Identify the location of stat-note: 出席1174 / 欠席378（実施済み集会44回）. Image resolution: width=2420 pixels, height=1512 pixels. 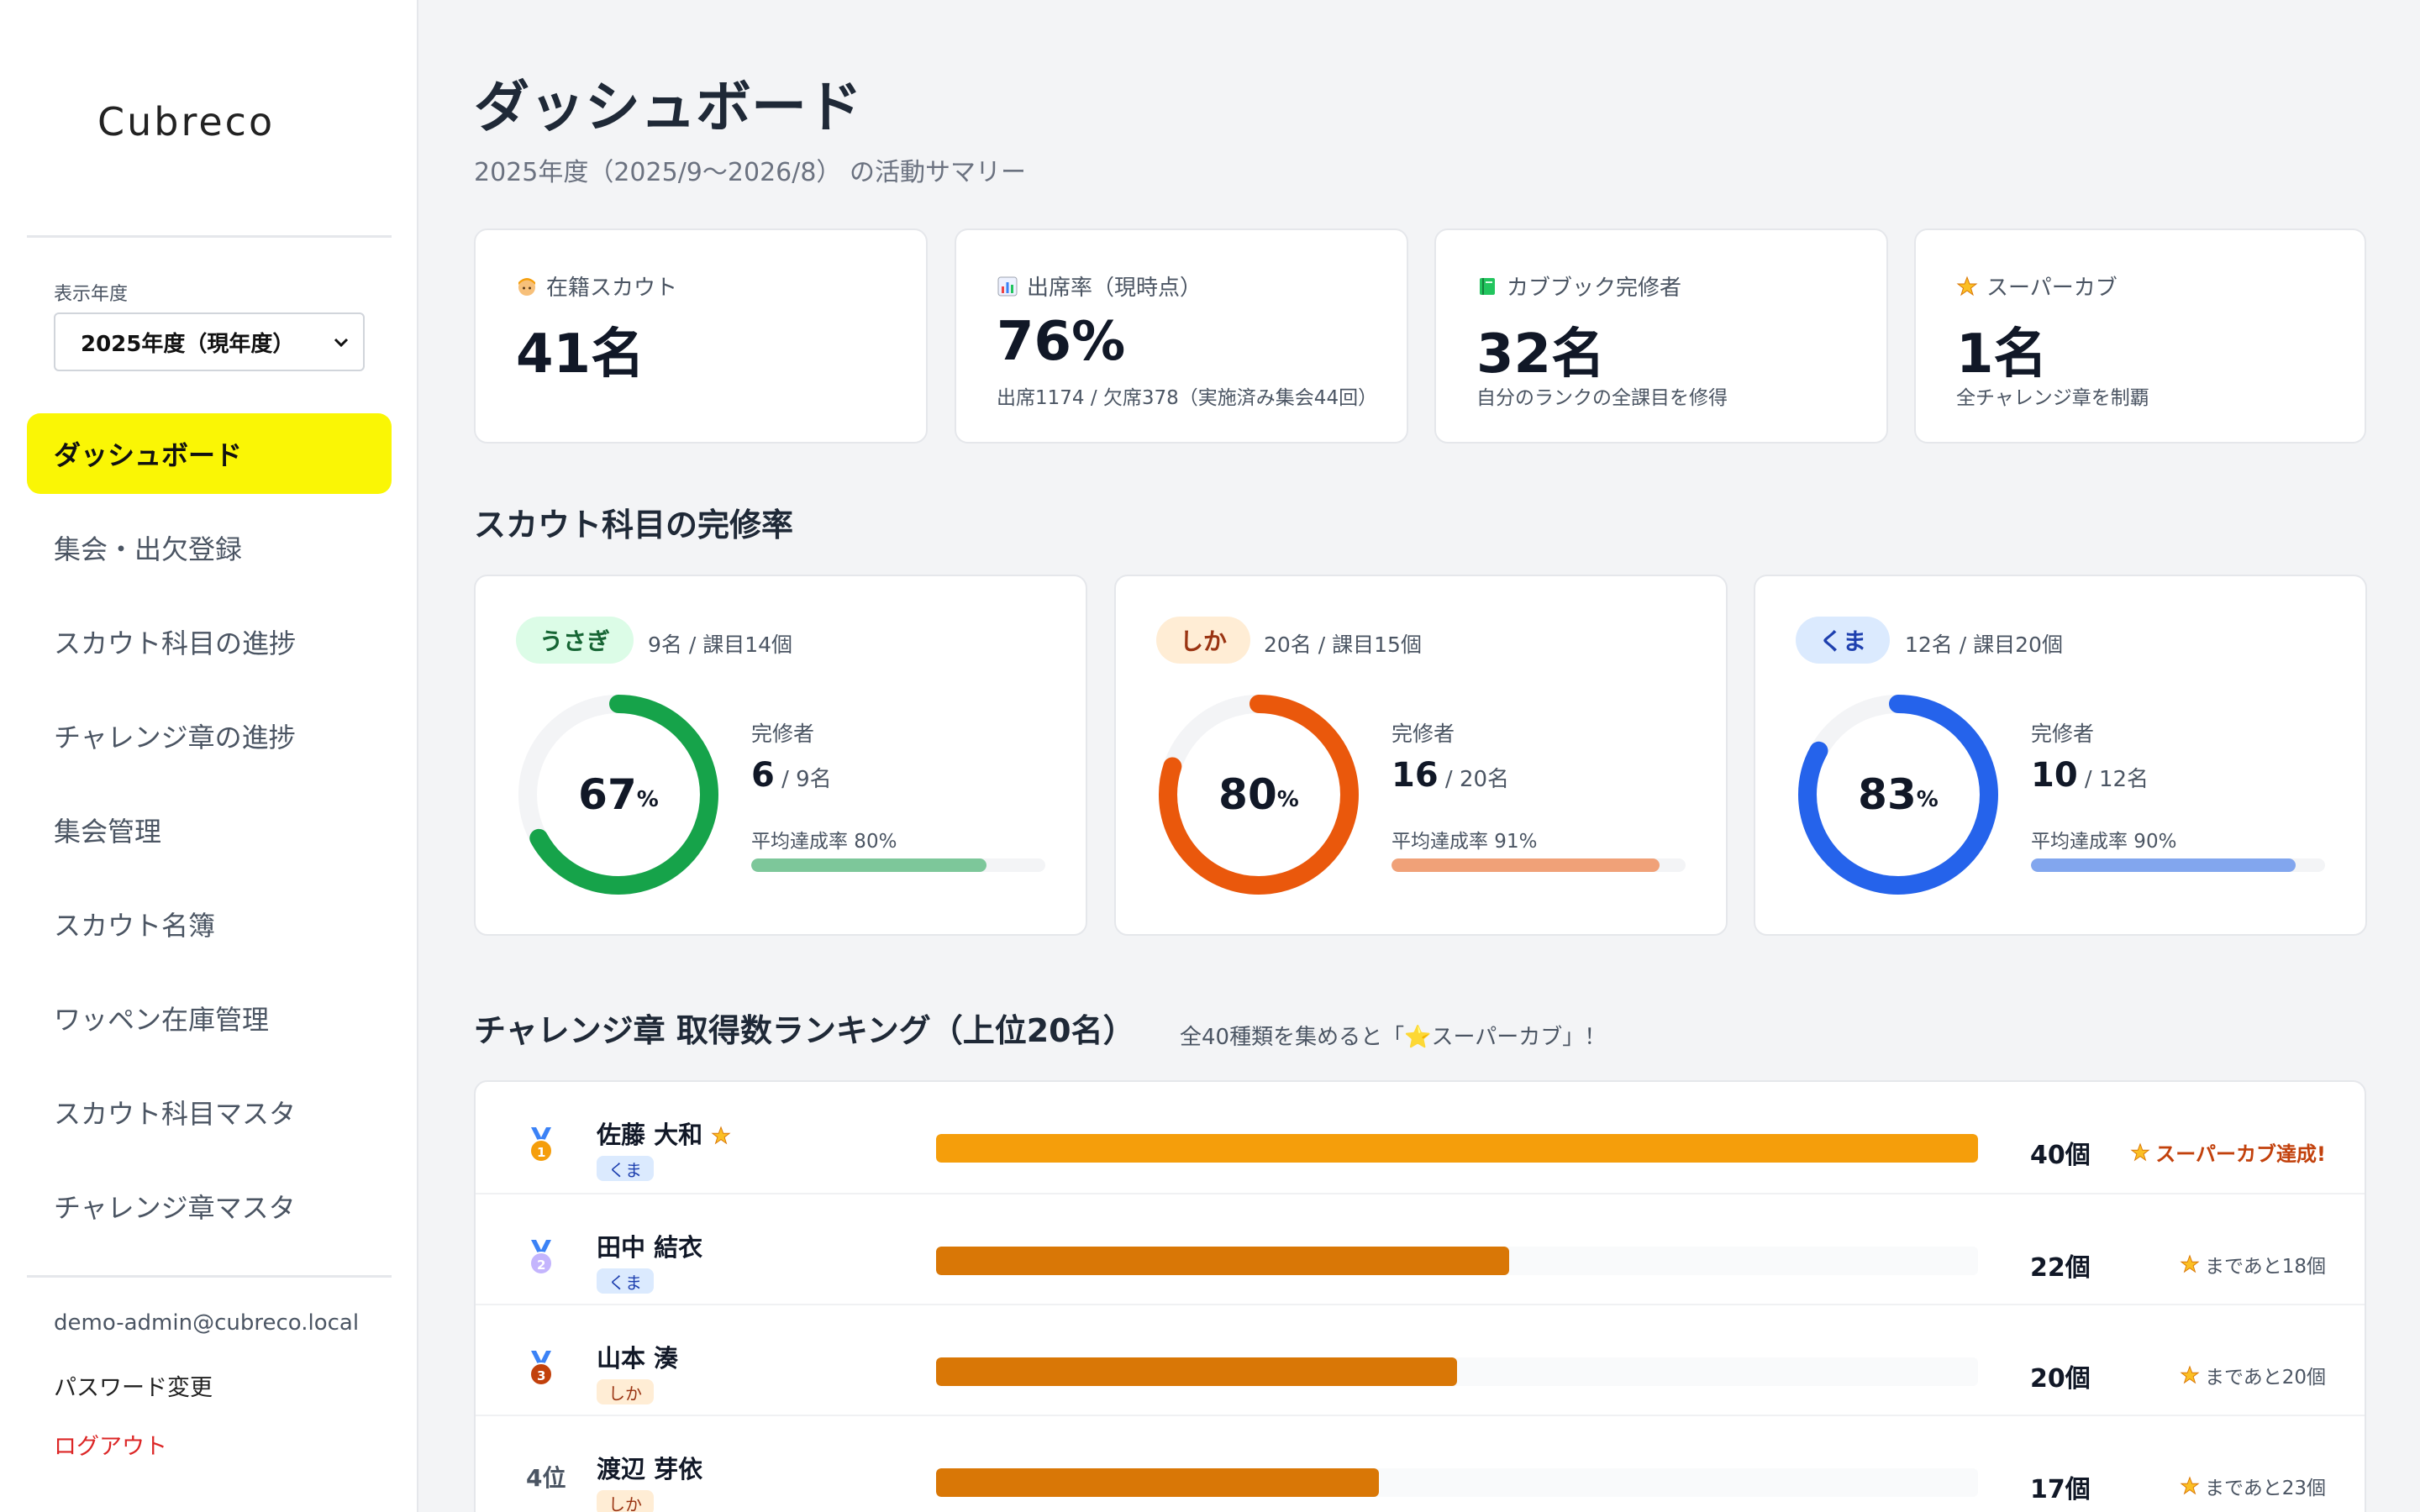
(1187, 398).